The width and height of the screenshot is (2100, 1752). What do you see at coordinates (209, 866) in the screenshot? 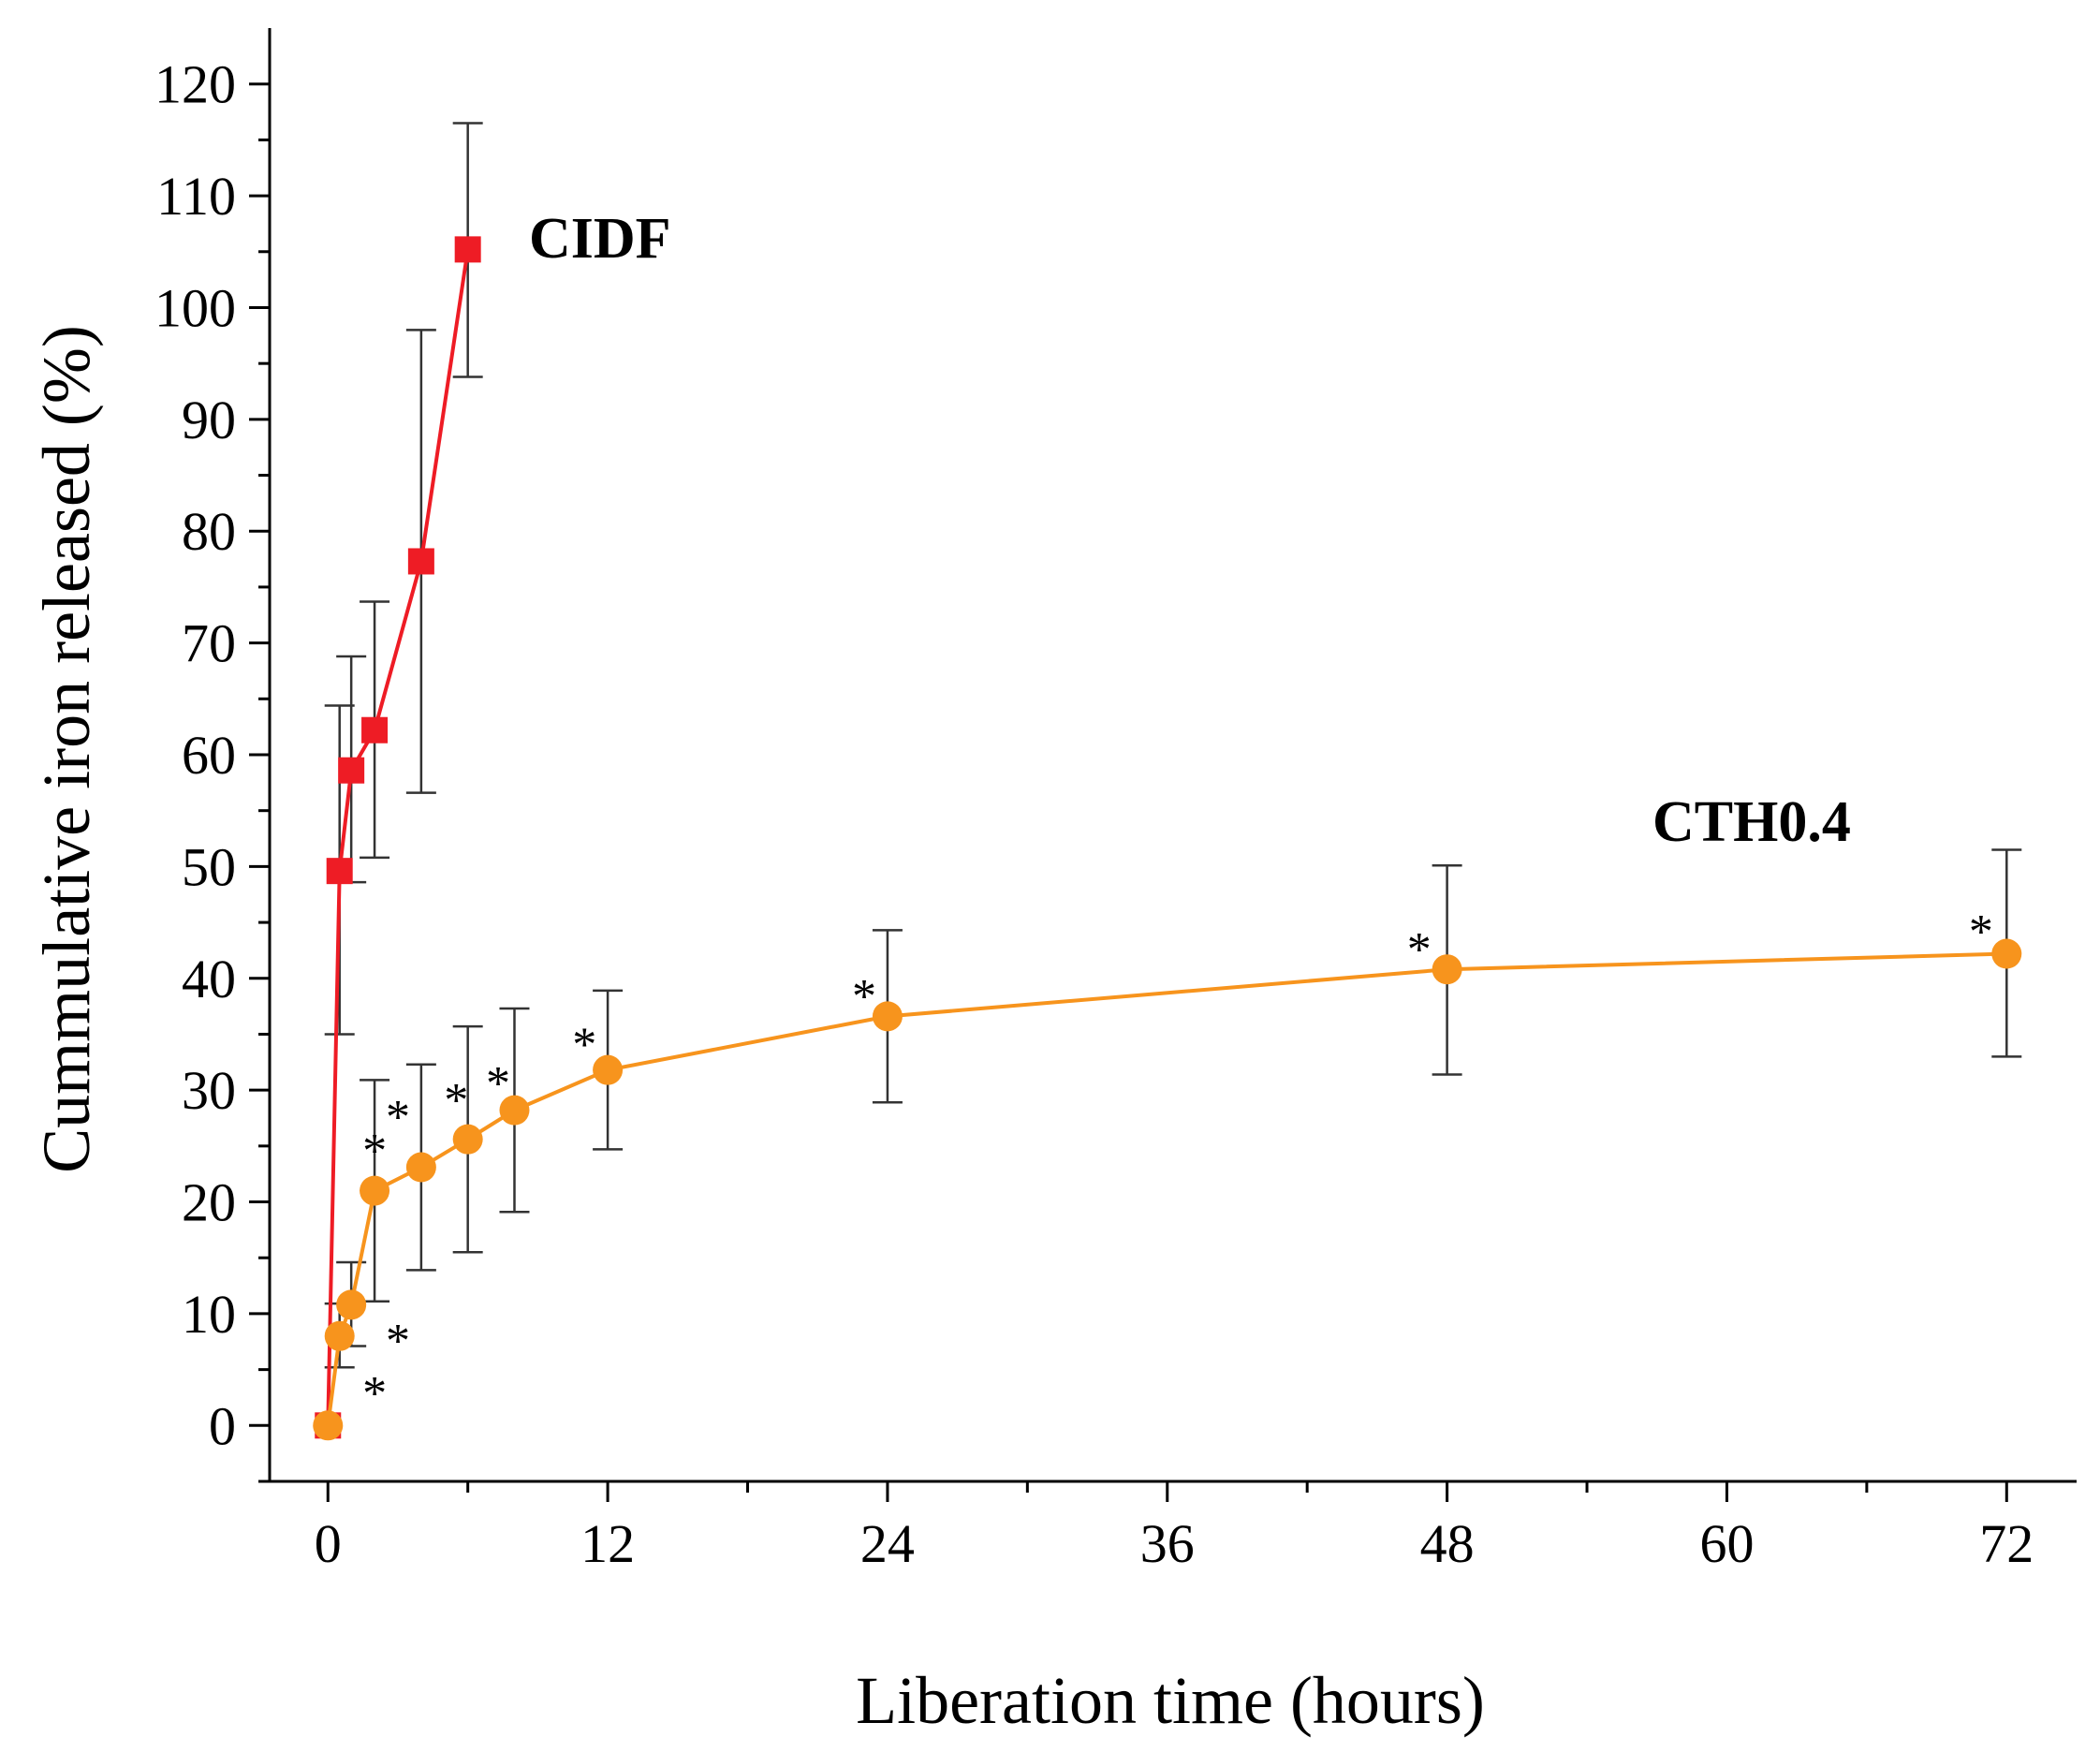
I see `y-tick-label: 50` at bounding box center [209, 866].